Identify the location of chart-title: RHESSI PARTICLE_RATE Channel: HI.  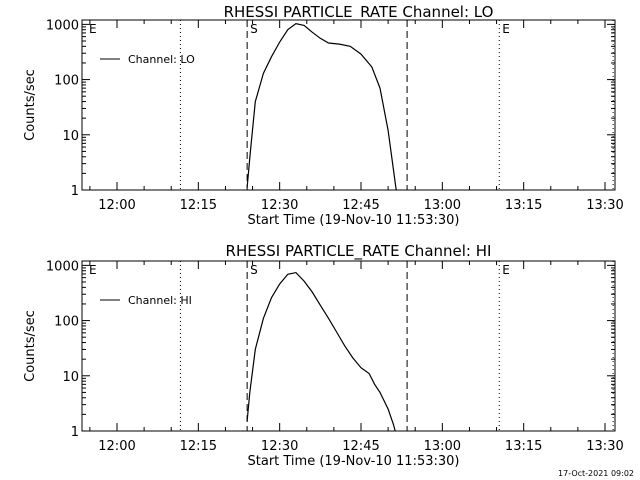
(359, 251).